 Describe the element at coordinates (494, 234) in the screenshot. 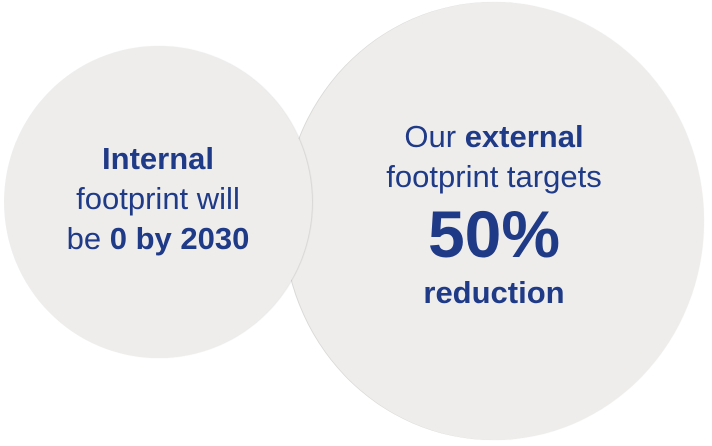

I see `external-percent: 50%` at that location.